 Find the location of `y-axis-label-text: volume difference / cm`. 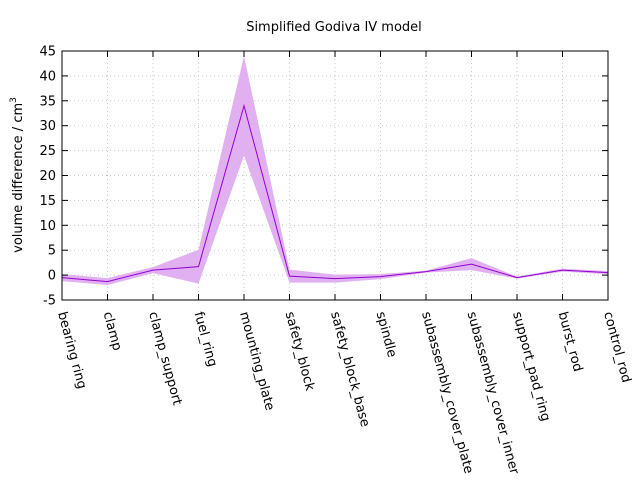

y-axis-label-text: volume difference / cm is located at coordinates (18, 178).